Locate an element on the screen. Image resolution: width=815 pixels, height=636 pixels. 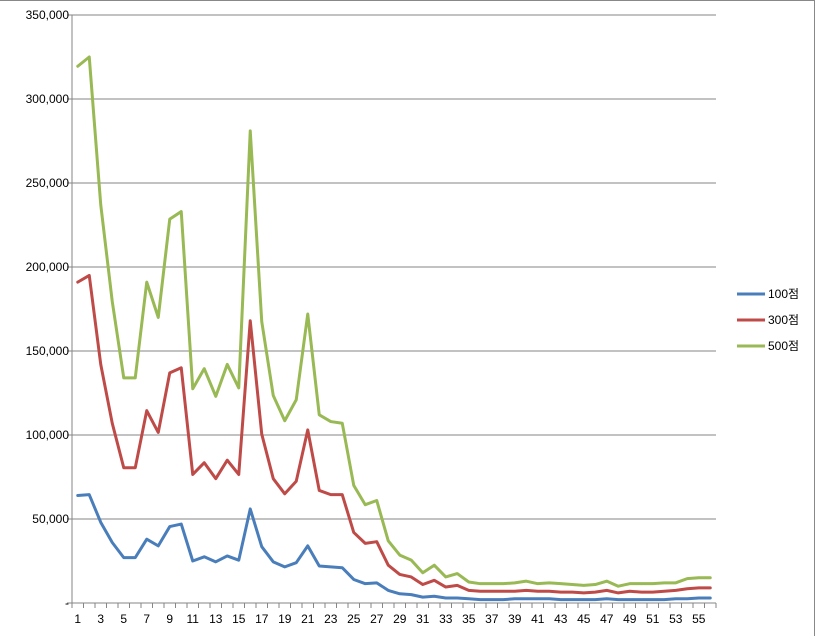
x-tick-label: 29 is located at coordinates (400, 619).